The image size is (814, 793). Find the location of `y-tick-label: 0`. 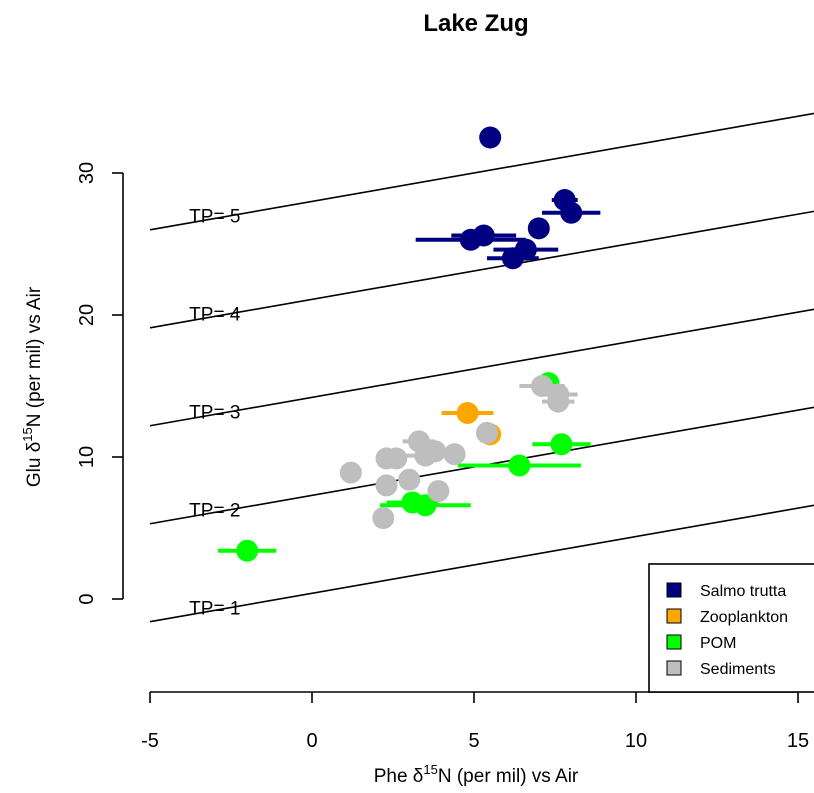

y-tick-label: 0 is located at coordinates (87, 598).